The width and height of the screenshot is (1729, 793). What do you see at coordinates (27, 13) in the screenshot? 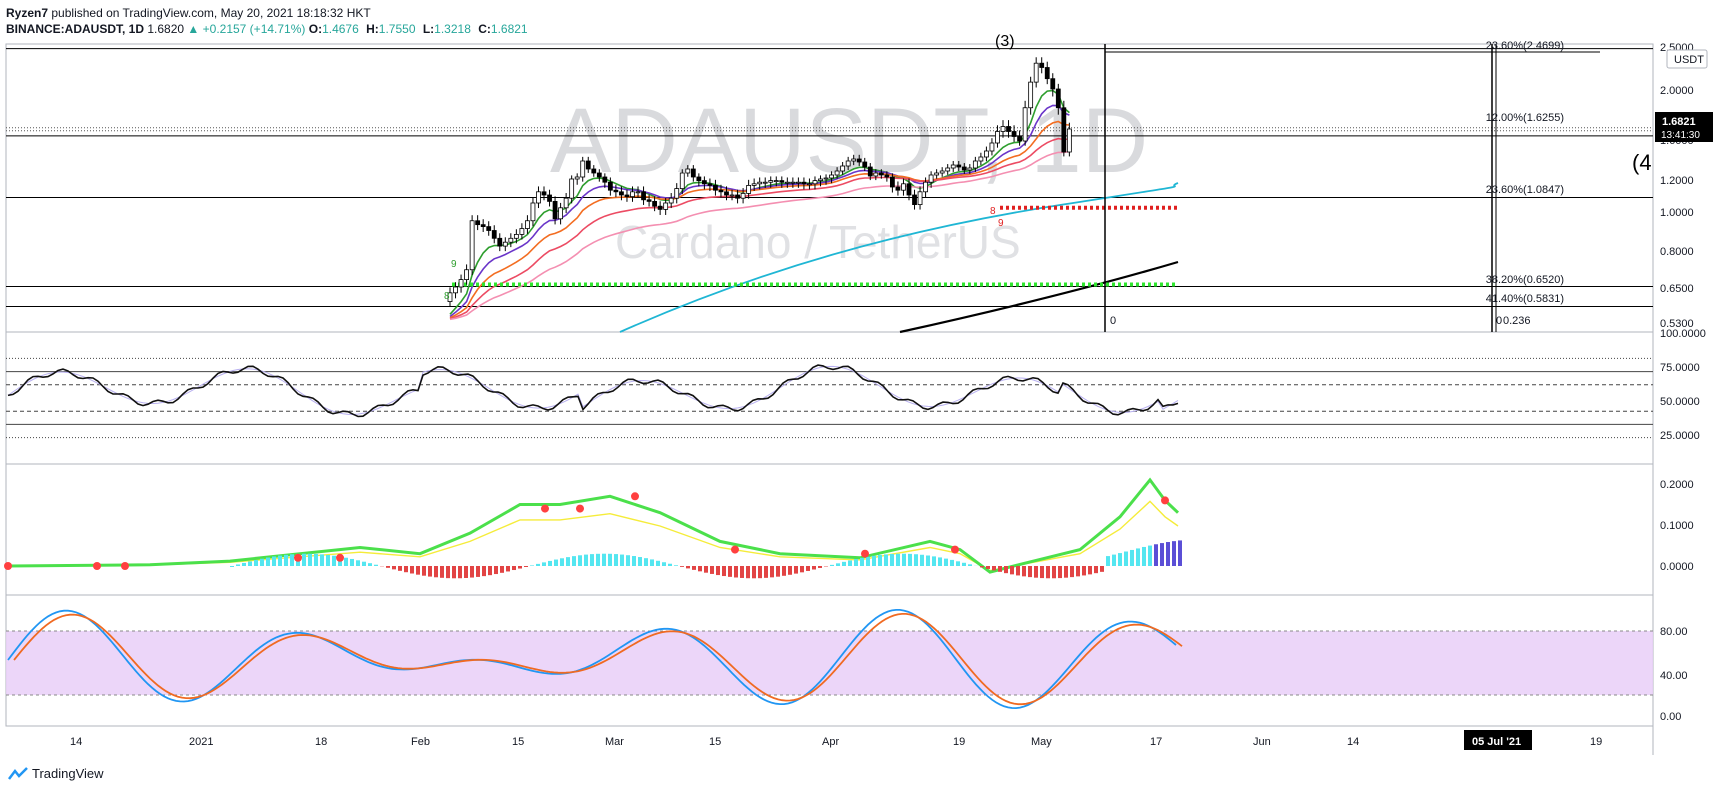
I see `publisher-name: Ryzen7` at bounding box center [27, 13].